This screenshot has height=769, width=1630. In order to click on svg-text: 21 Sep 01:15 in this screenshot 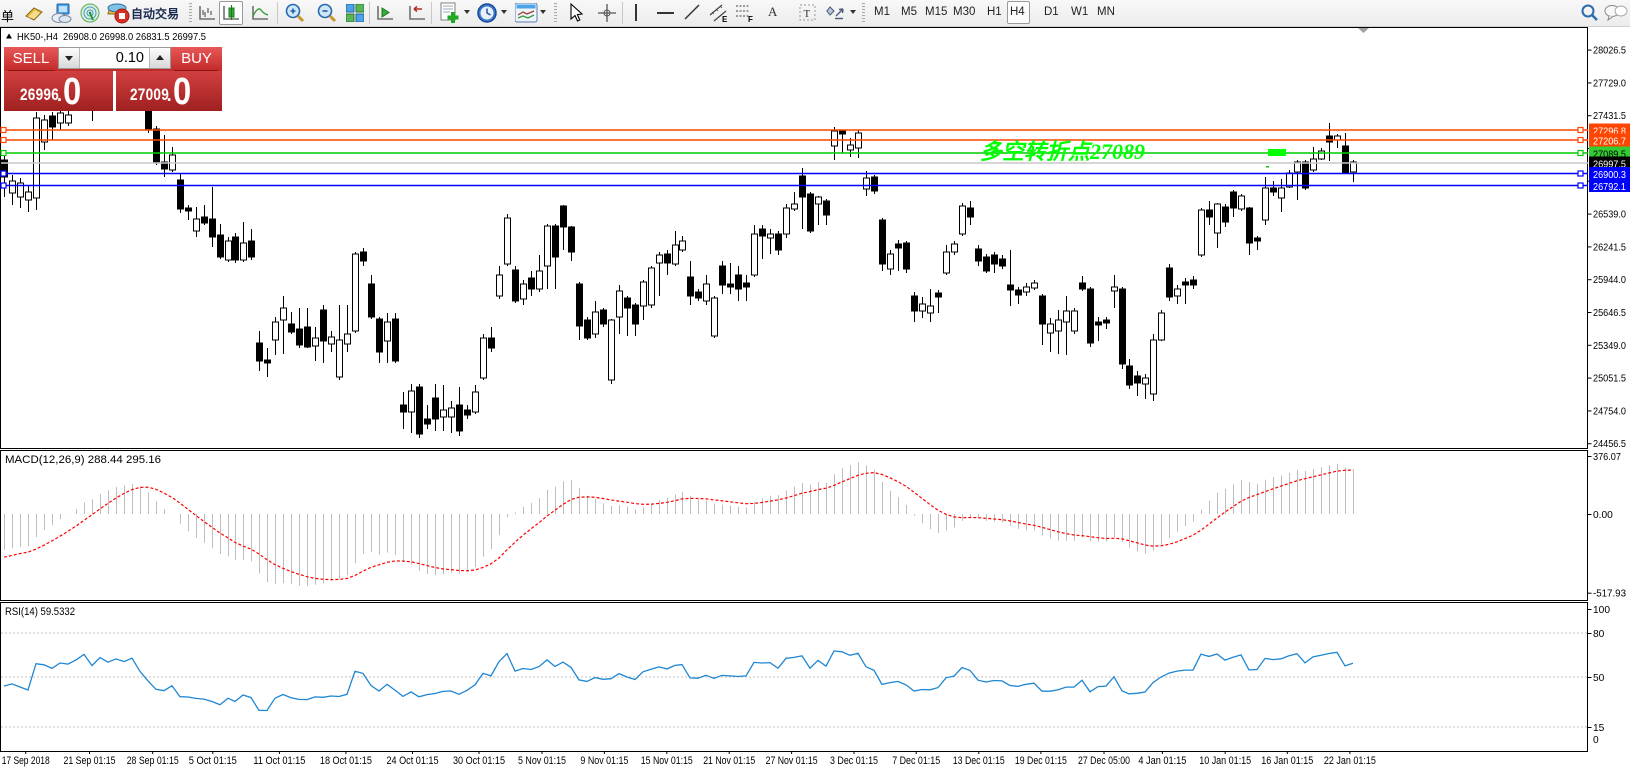, I will do `click(90, 761)`.